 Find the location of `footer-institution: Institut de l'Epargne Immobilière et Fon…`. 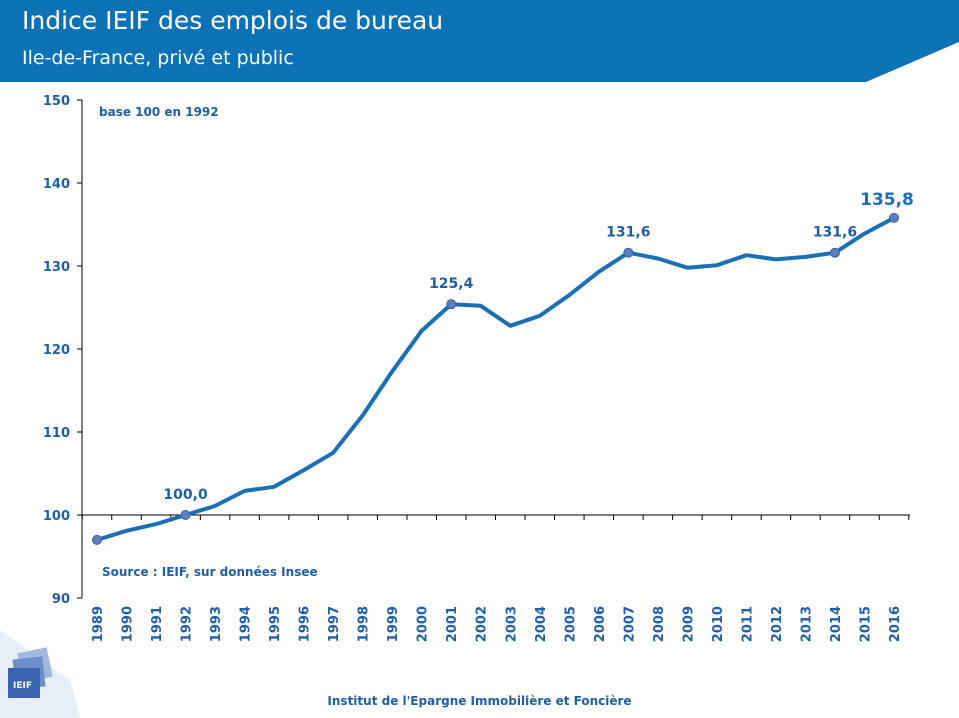

footer-institution: Institut de l'Epargne Immobilière et Fon… is located at coordinates (479, 701).